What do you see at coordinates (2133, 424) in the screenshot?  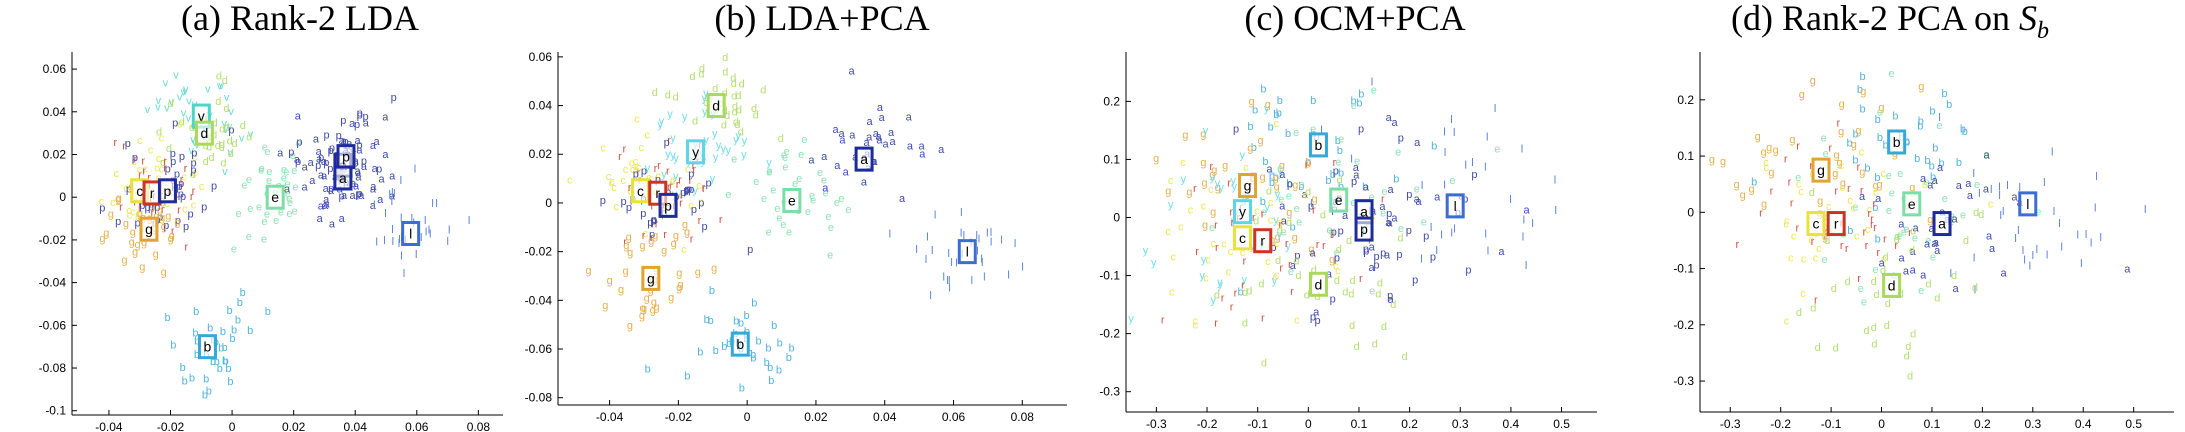 I see `x-tick-label: 0.5` at bounding box center [2133, 424].